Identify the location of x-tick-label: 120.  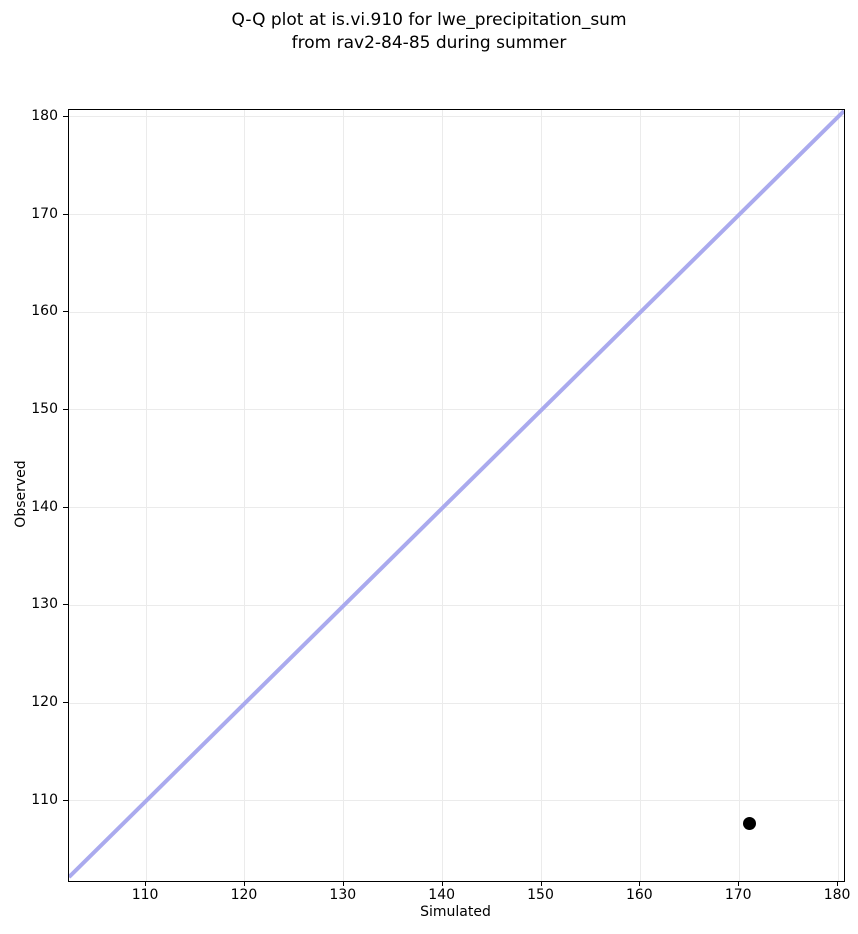
(244, 895).